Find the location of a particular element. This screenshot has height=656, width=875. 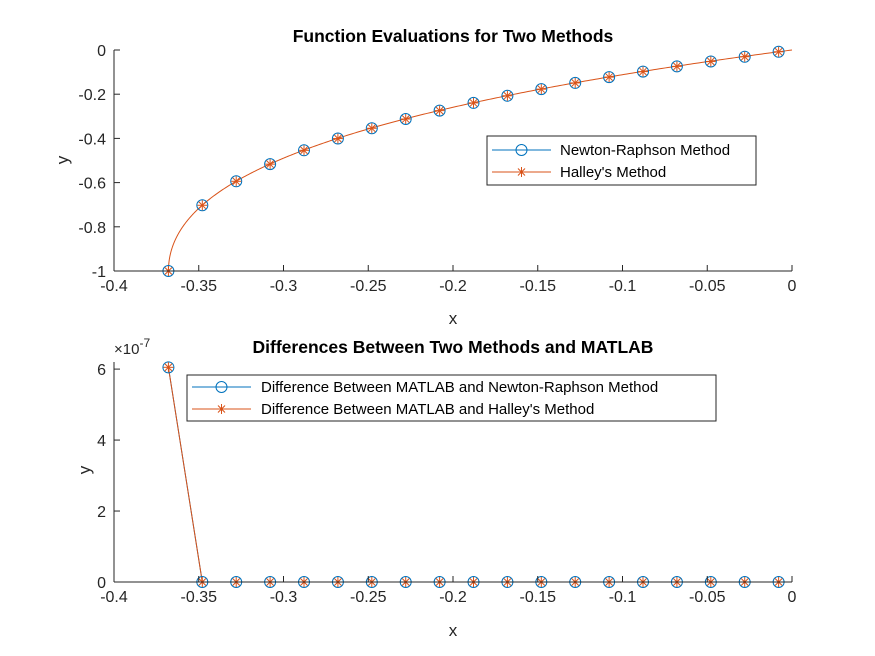

top-x-tick-label: -0.15 is located at coordinates (538, 286).